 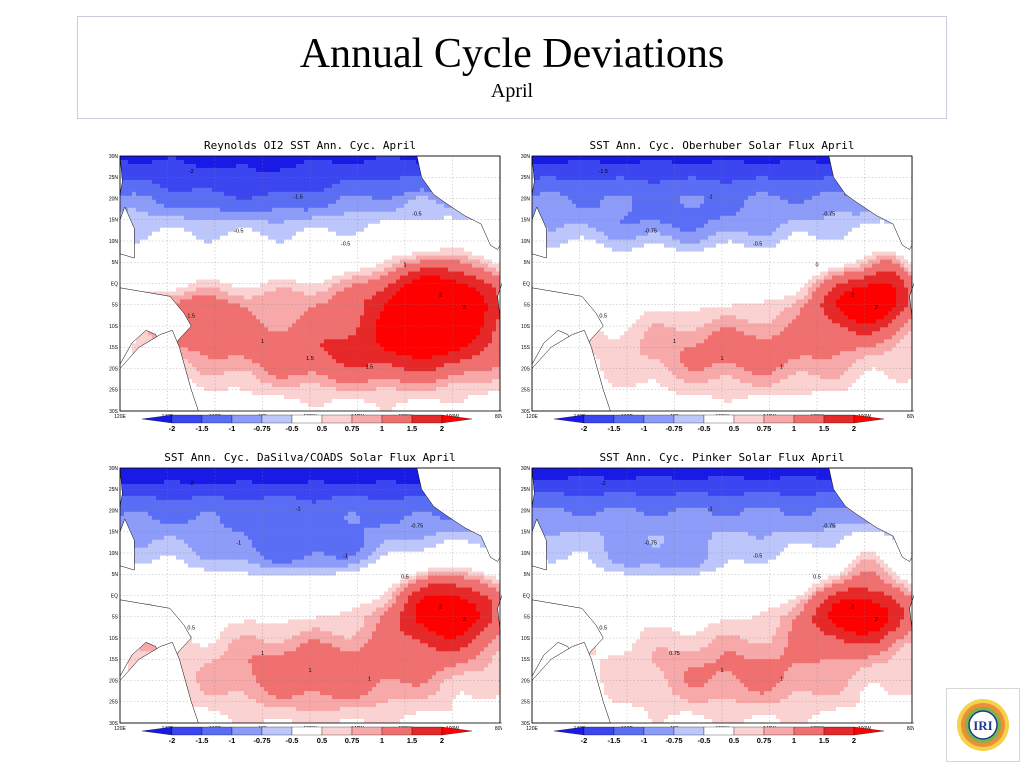 What do you see at coordinates (261, 428) in the screenshot?
I see `colorbar-label: -0.75` at bounding box center [261, 428].